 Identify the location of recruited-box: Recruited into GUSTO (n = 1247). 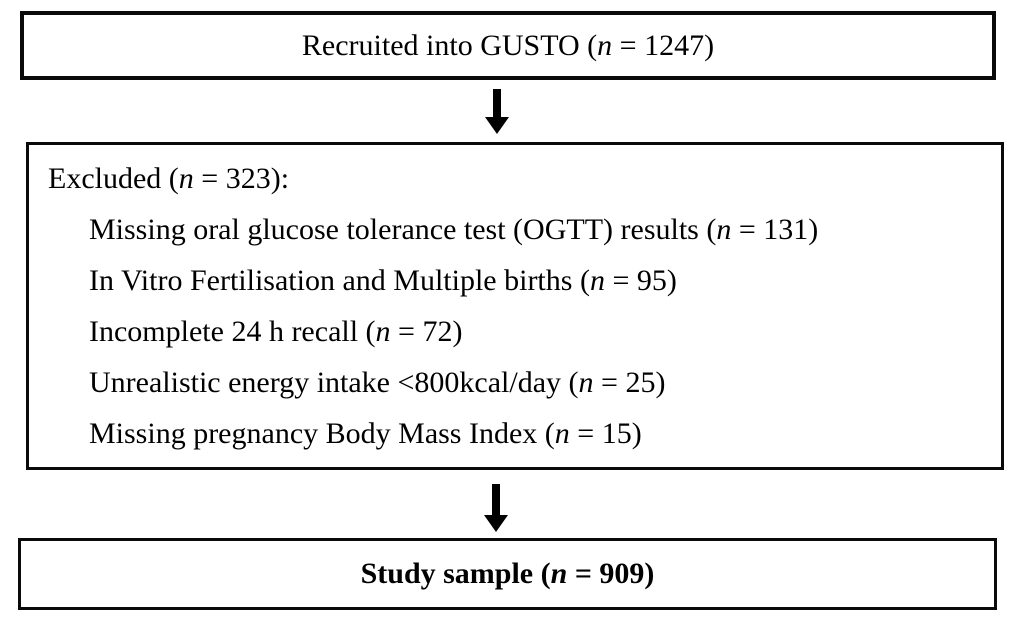
(508, 45).